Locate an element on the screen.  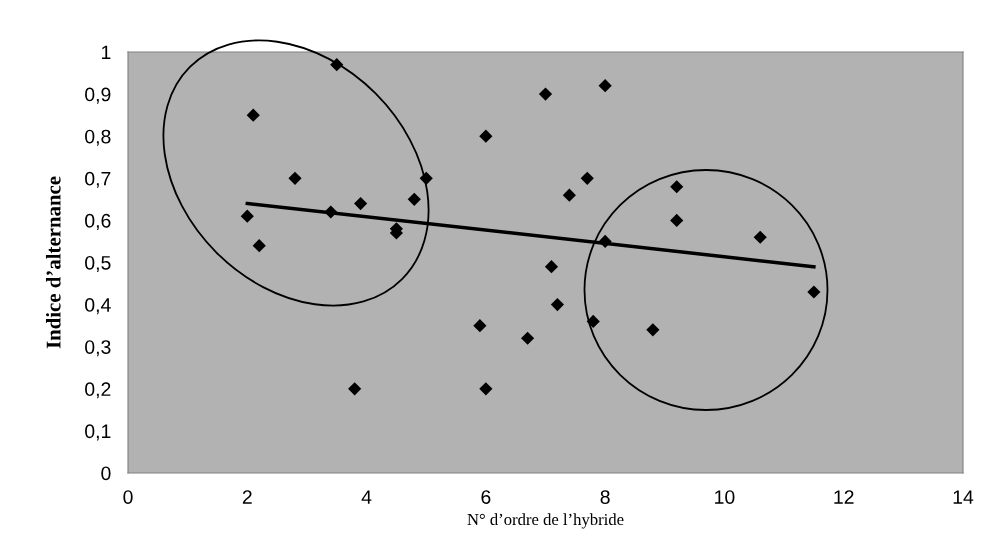
y-tick-label: 0,6 is located at coordinates (98, 221).